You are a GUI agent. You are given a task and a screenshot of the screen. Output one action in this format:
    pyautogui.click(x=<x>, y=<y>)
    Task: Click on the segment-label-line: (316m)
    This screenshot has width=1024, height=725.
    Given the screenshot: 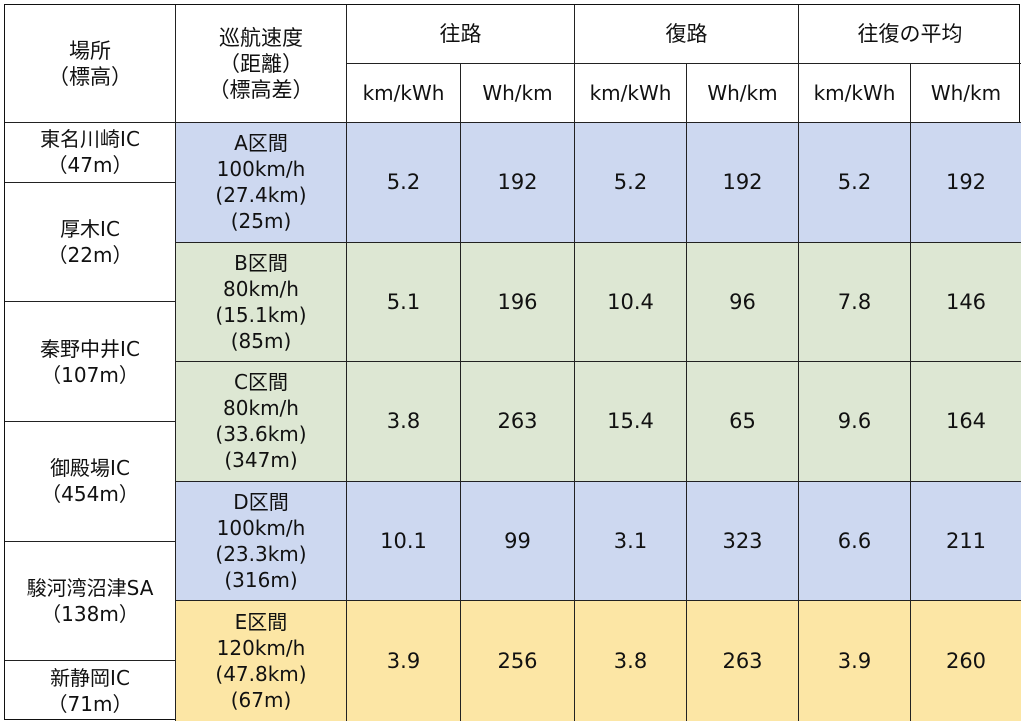 What is the action you would take?
    pyautogui.click(x=261, y=580)
    